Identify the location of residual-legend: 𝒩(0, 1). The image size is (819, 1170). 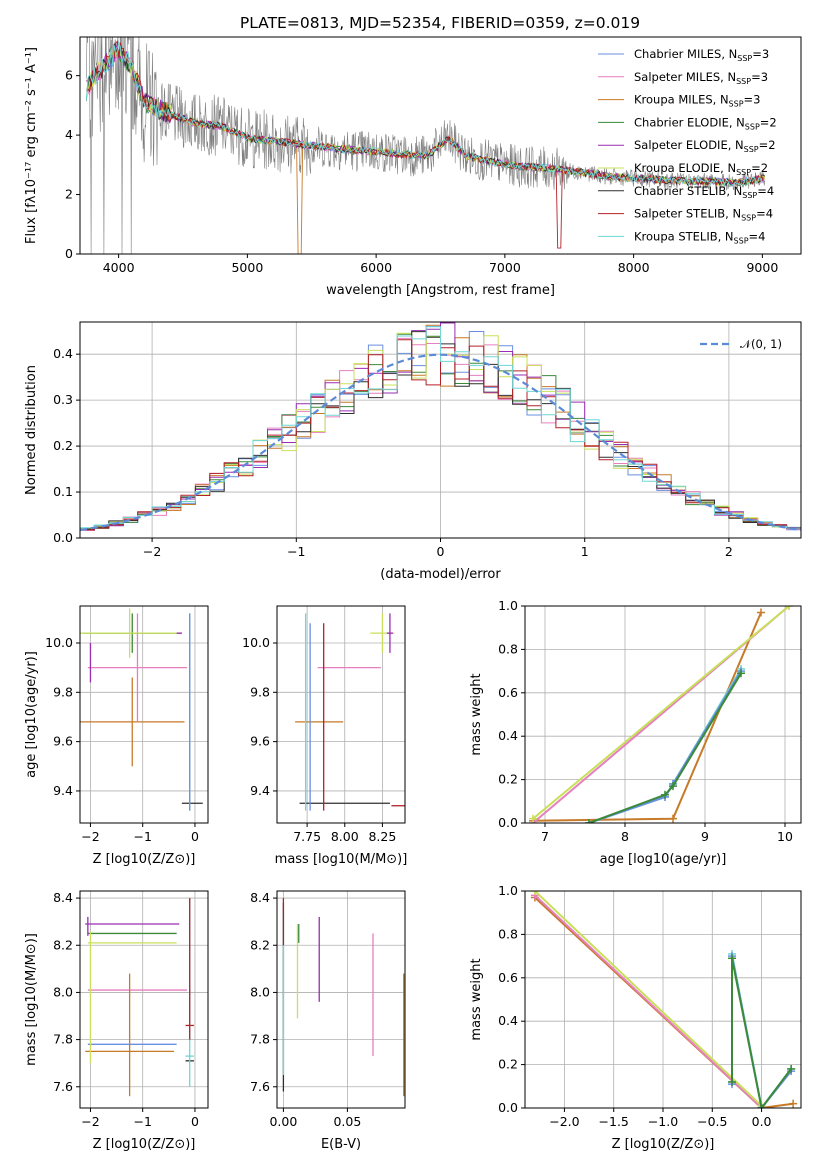
(741, 344).